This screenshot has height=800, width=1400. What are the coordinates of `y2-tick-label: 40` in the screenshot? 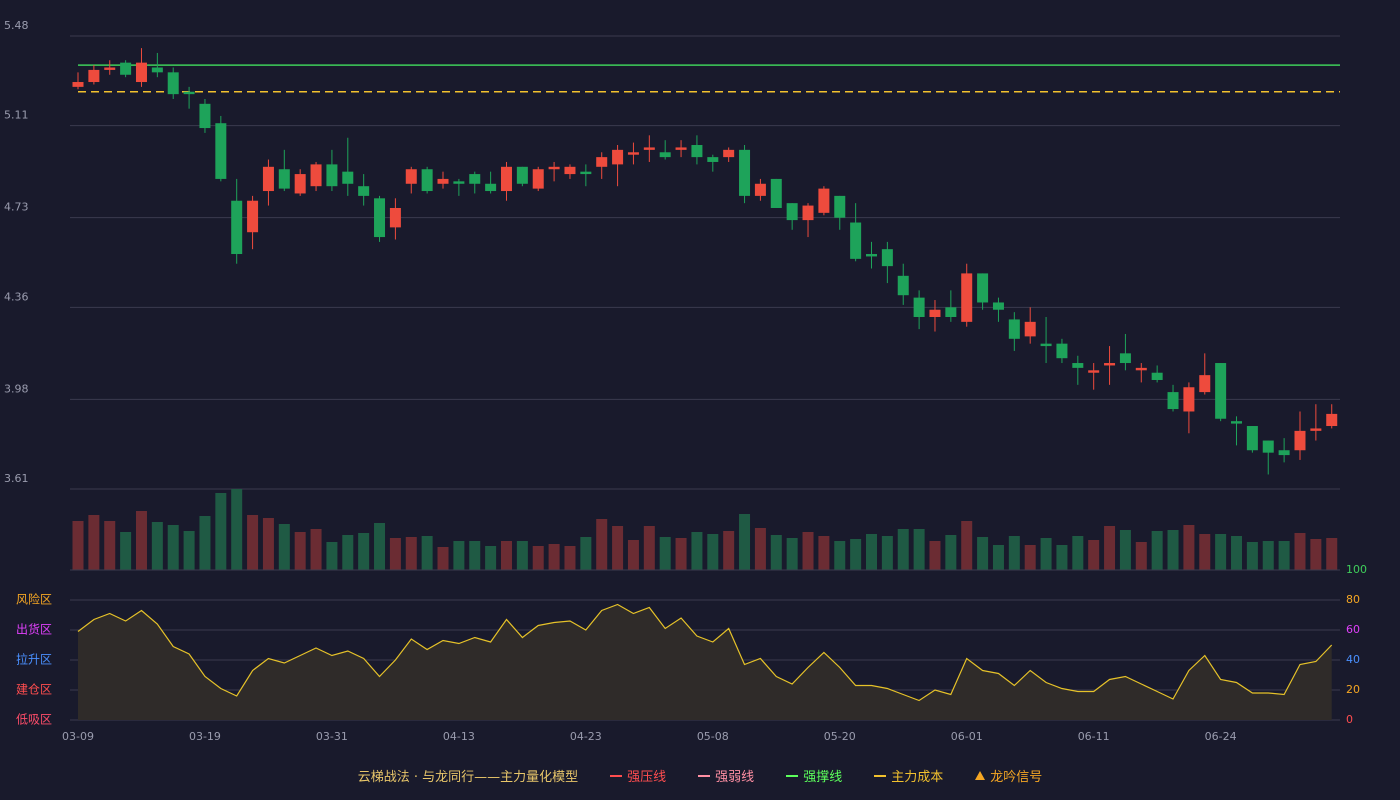 It's located at (1353, 659).